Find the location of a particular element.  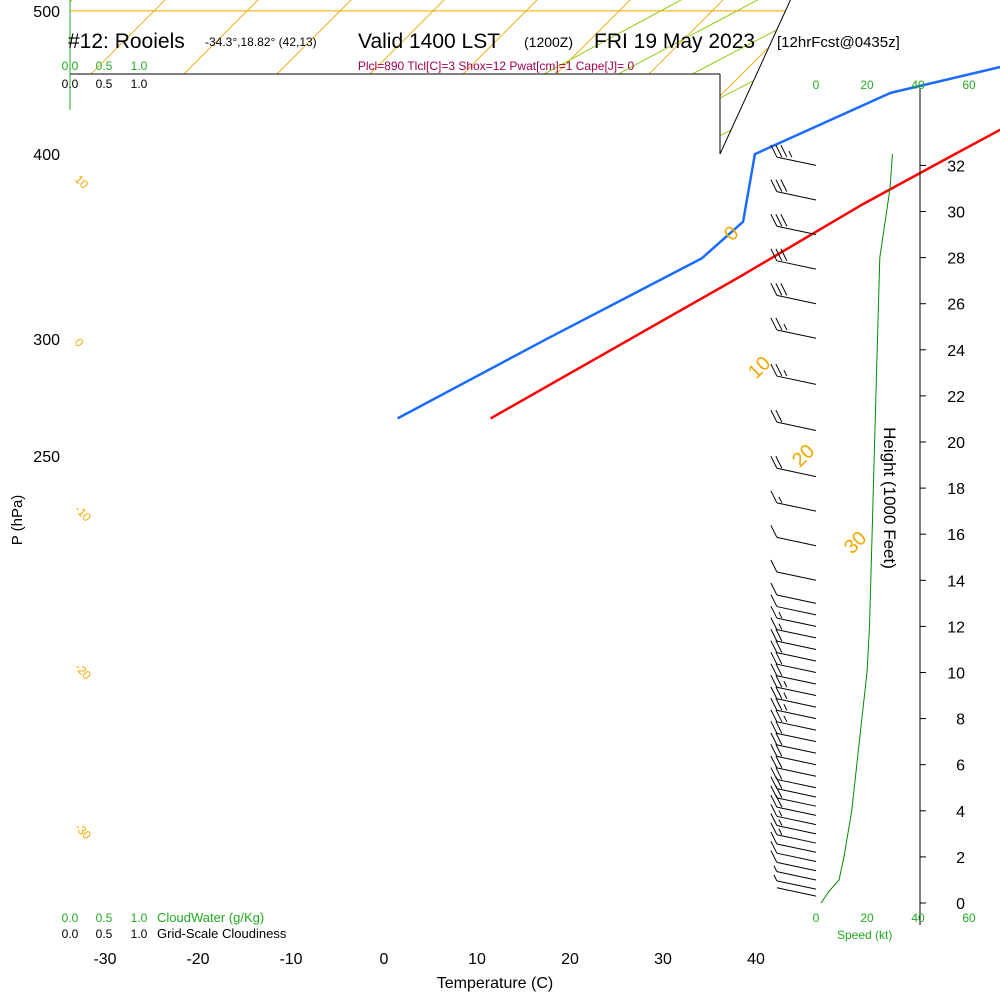

temperature-tick-label: -20 is located at coordinates (197, 959).